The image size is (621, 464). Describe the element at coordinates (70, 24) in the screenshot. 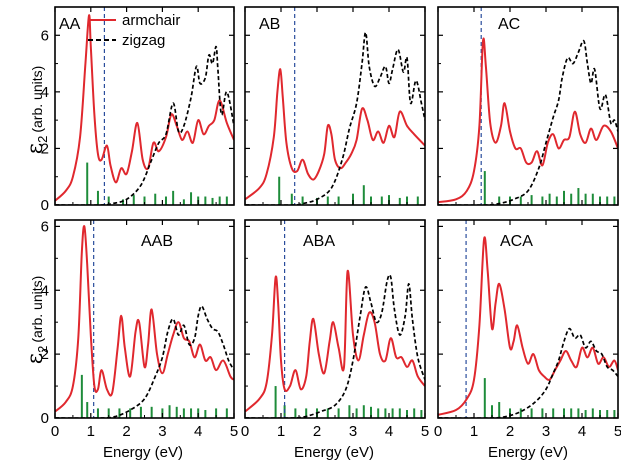

I see `panel-title-aa: AA` at that location.